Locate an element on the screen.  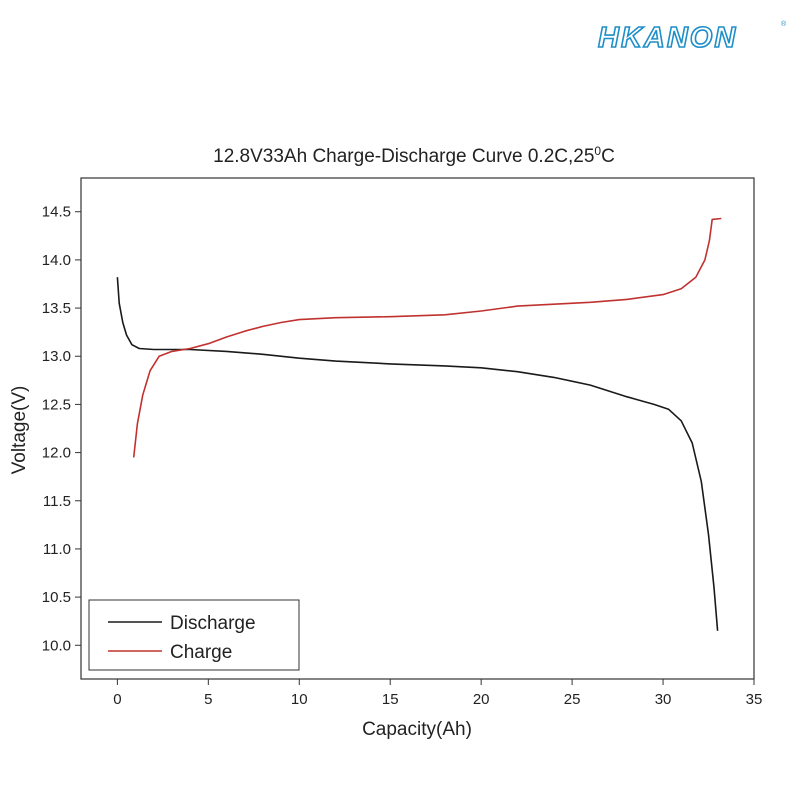
chart-title-suffix: C is located at coordinates (608, 156).